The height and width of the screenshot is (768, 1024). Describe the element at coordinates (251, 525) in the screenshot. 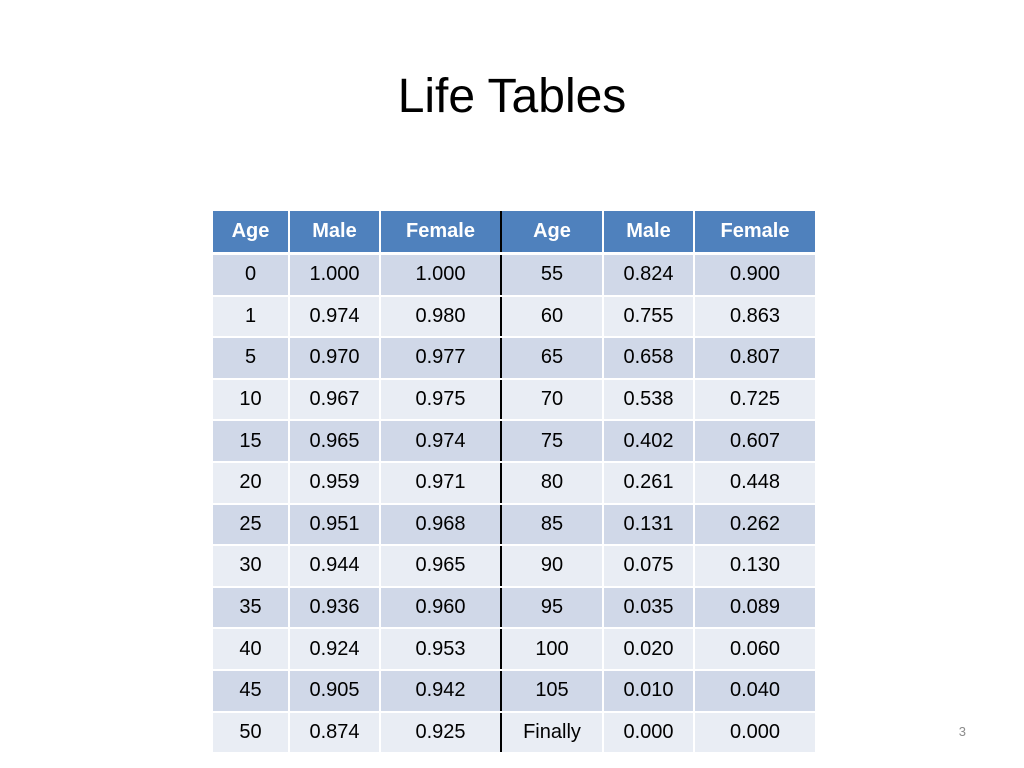

I see `cell-age: 25` at that location.